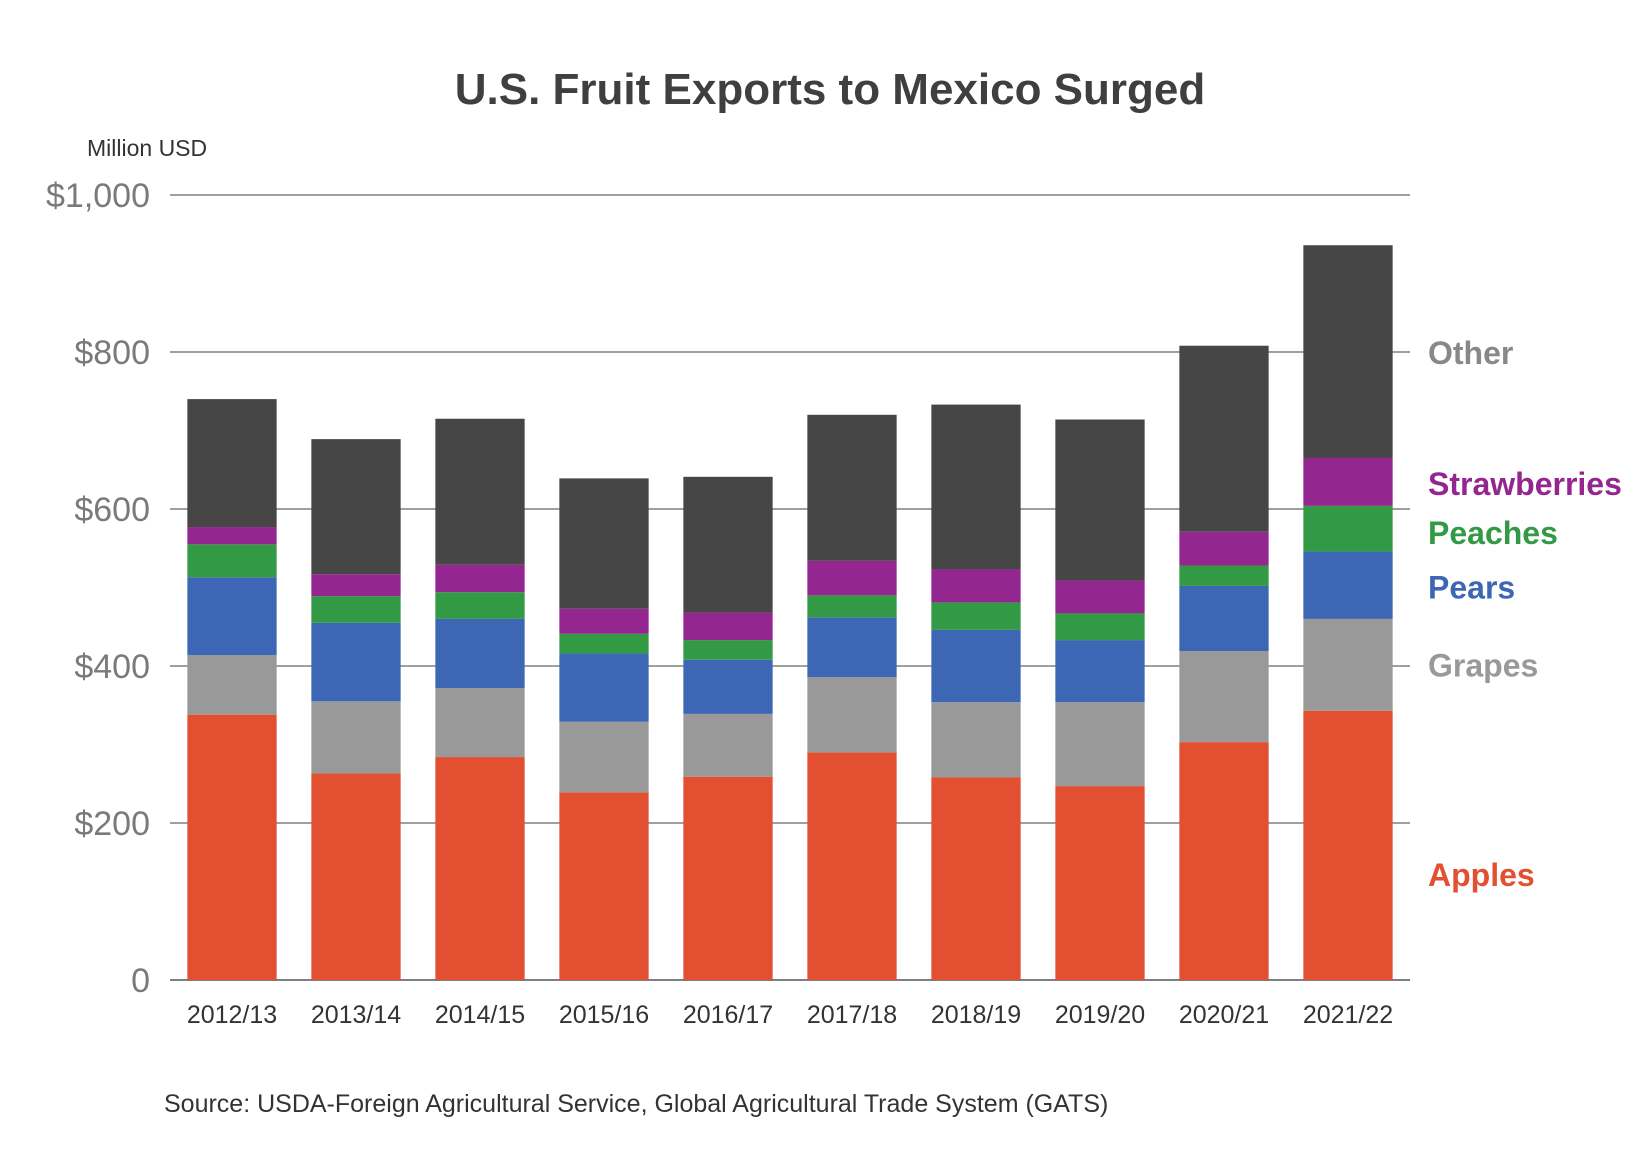 This screenshot has width=1651, height=1158. What do you see at coordinates (98, 196) in the screenshot?
I see `y-tick-label: $1,000` at bounding box center [98, 196].